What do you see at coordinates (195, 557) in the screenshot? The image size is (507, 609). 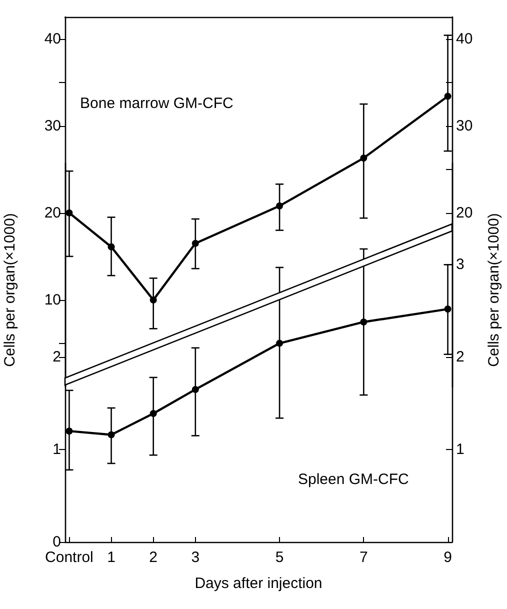 I see `x-tick-label: 3` at bounding box center [195, 557].